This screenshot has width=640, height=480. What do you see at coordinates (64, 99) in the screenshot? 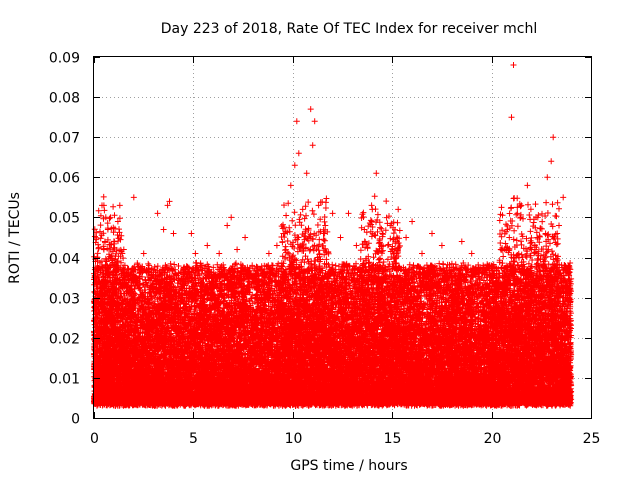
I see `y-tick-label: 0.08` at bounding box center [64, 99].